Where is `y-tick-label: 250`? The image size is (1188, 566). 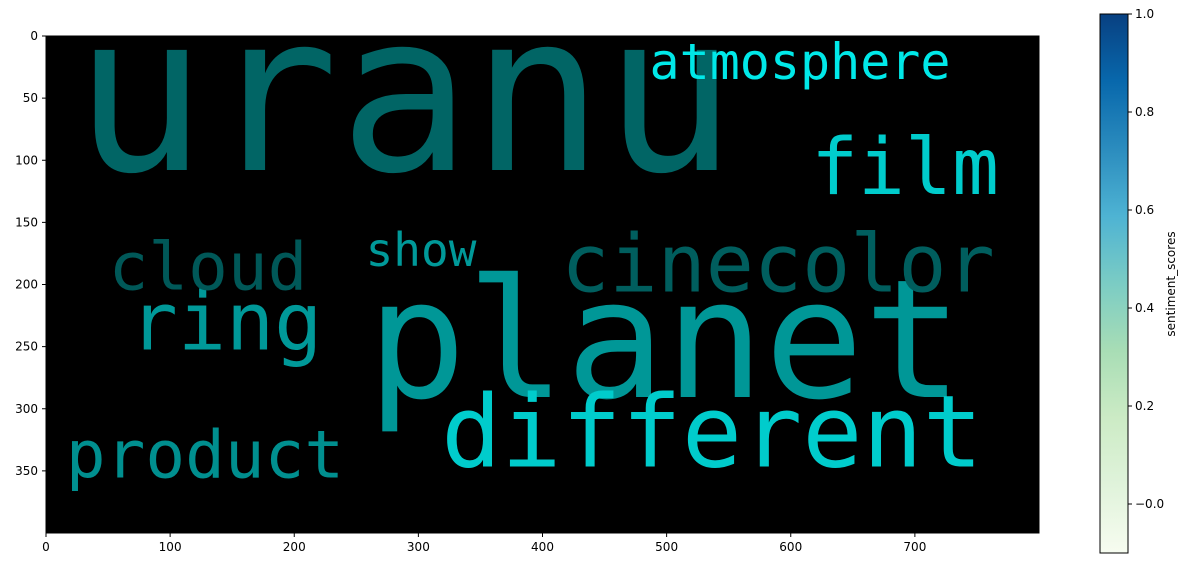
y-tick-label: 250 is located at coordinates (26, 347).